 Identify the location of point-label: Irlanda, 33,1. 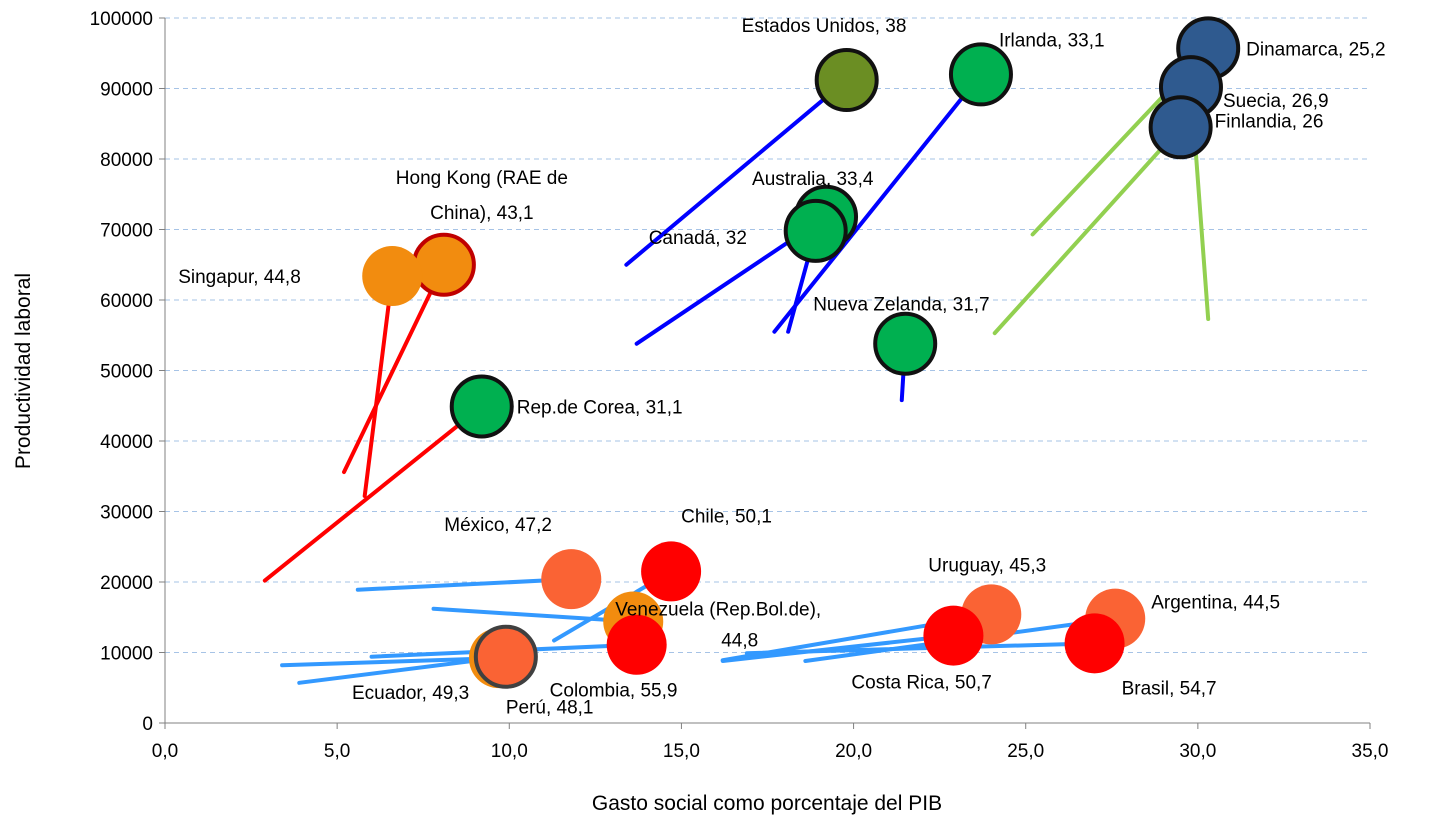
(1052, 40).